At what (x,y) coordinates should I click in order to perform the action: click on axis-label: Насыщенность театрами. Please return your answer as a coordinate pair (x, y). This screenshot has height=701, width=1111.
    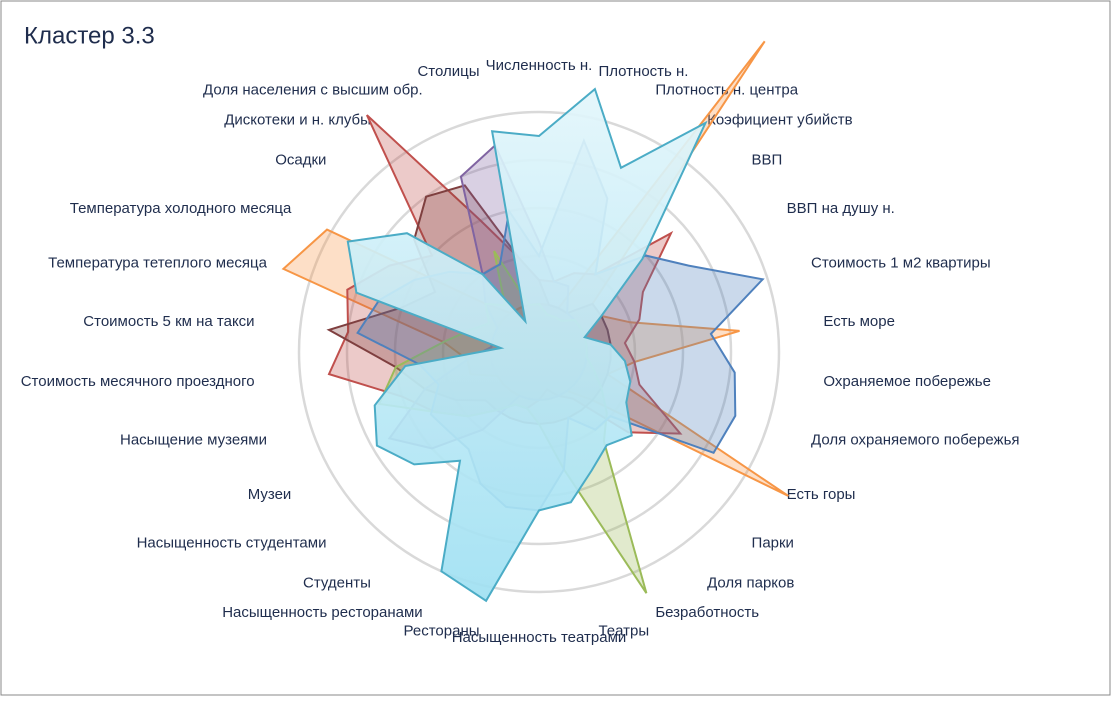
    Looking at the image, I should click on (539, 637).